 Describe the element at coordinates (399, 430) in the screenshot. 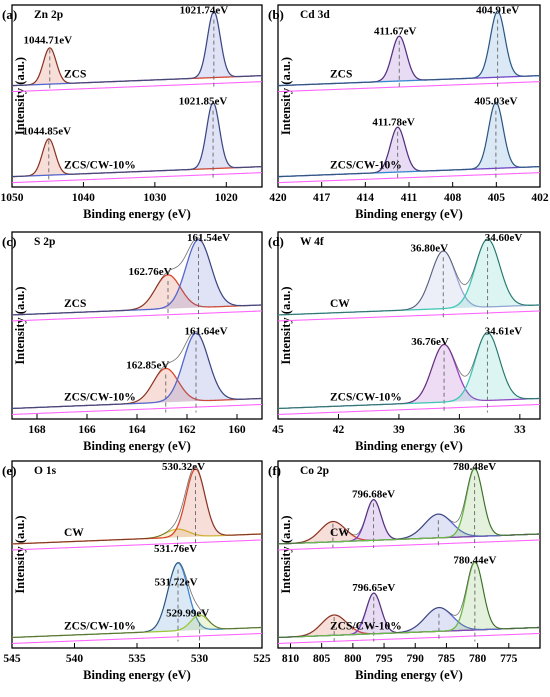

I see `x-tick-label: 39` at that location.